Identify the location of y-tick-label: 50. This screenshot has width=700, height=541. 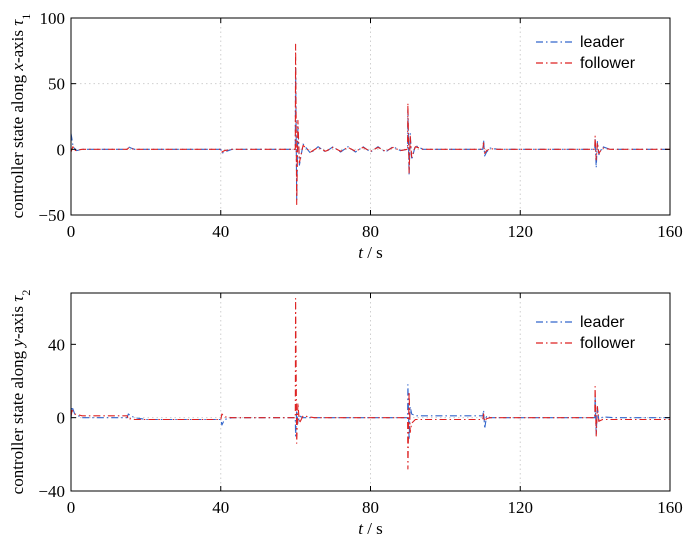
(56, 84).